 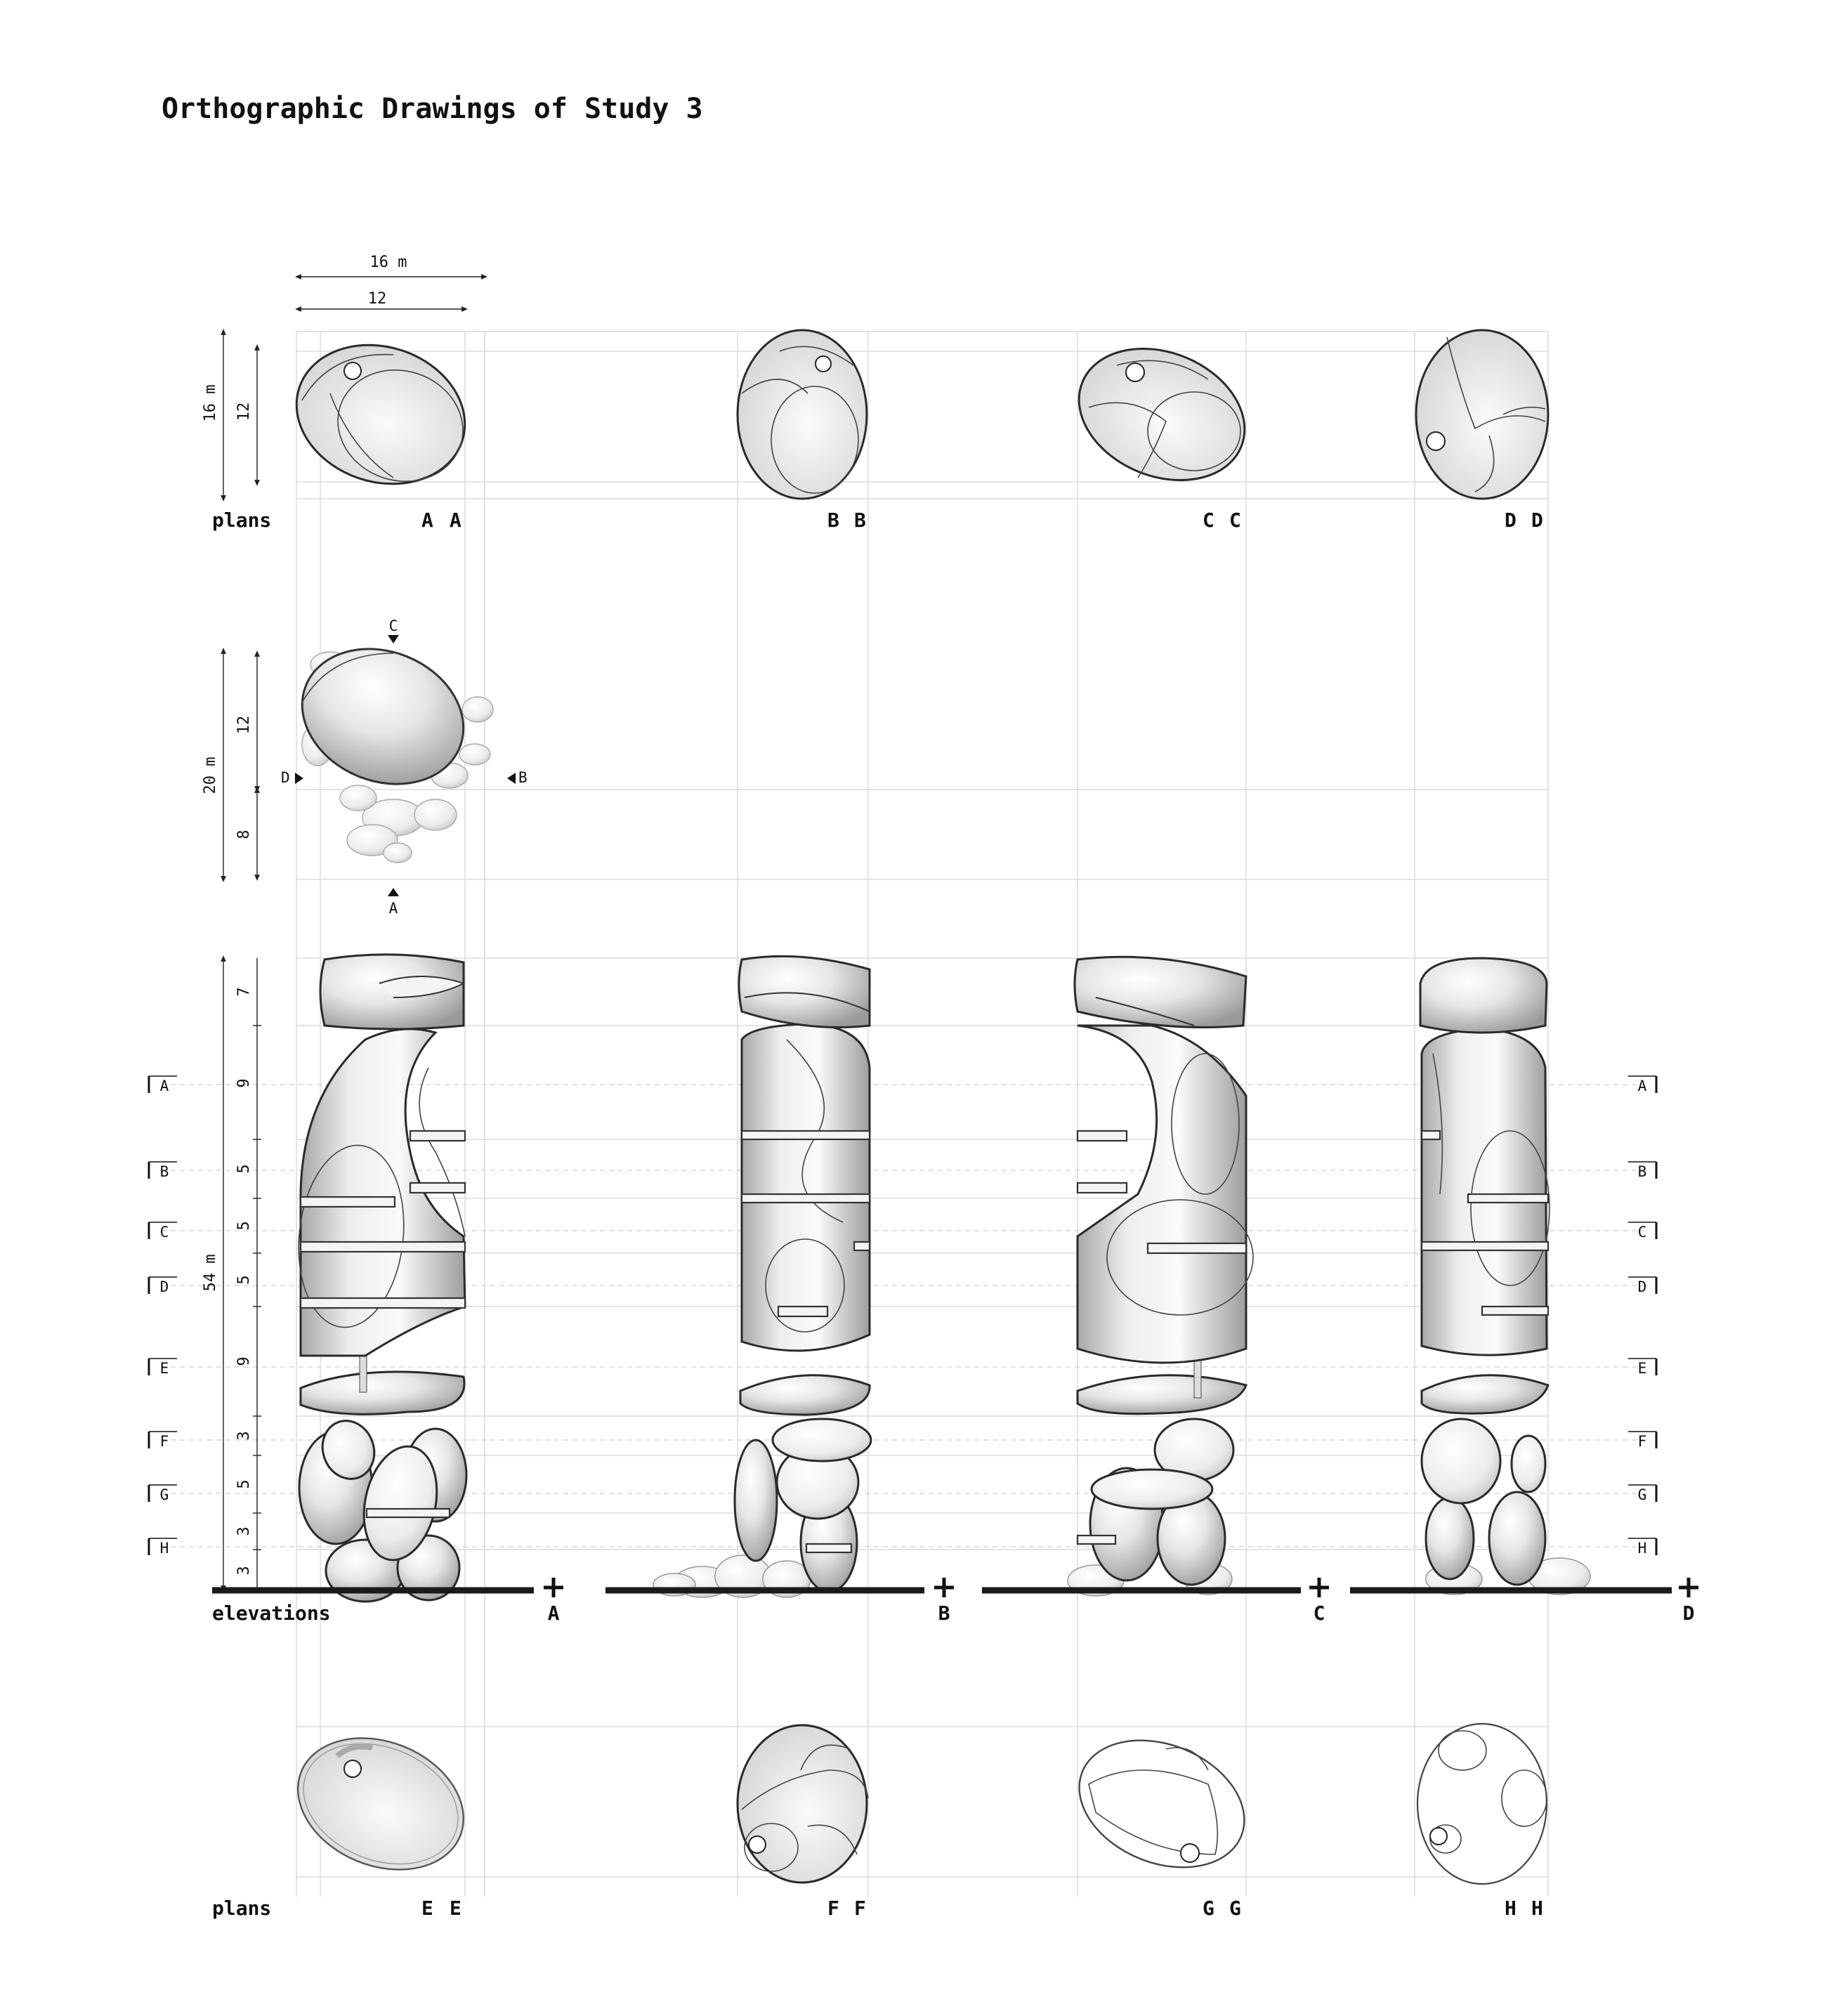 What do you see at coordinates (165, 1086) in the screenshot?
I see `section-marker-a-left: A` at bounding box center [165, 1086].